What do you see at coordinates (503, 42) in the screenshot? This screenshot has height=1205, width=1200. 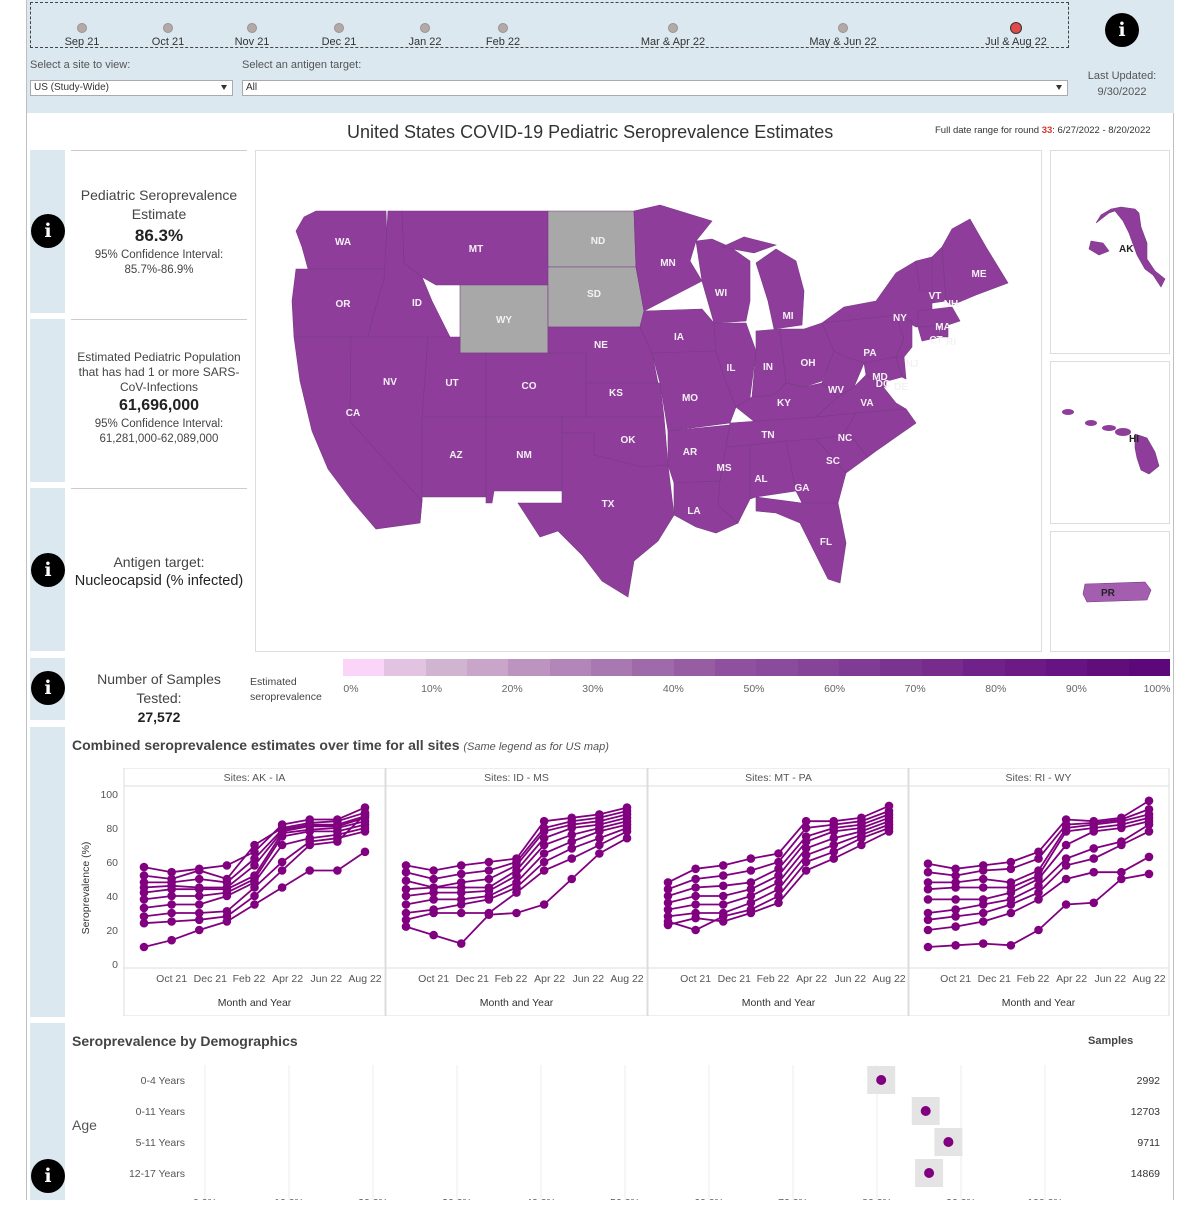 I see `timeline-label: Feb 22` at bounding box center [503, 42].